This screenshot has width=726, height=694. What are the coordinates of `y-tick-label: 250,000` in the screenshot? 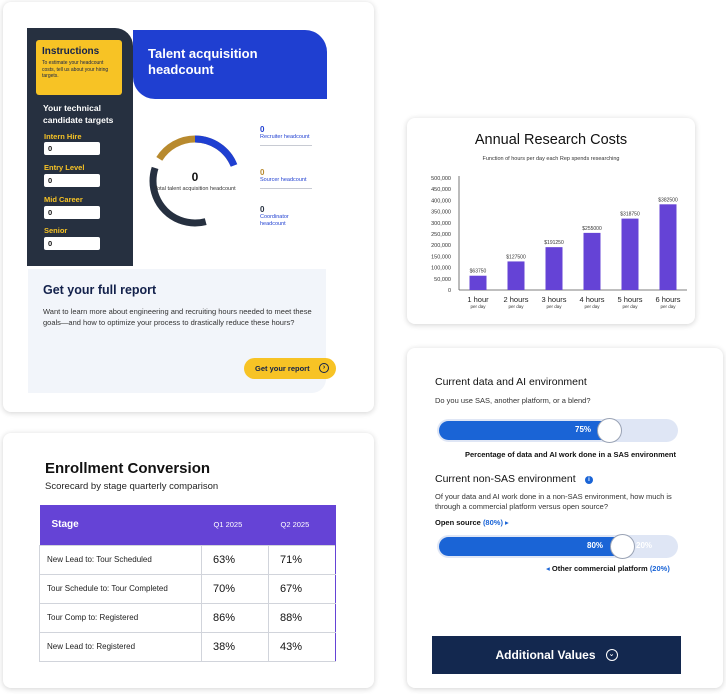 It's located at (441, 235).